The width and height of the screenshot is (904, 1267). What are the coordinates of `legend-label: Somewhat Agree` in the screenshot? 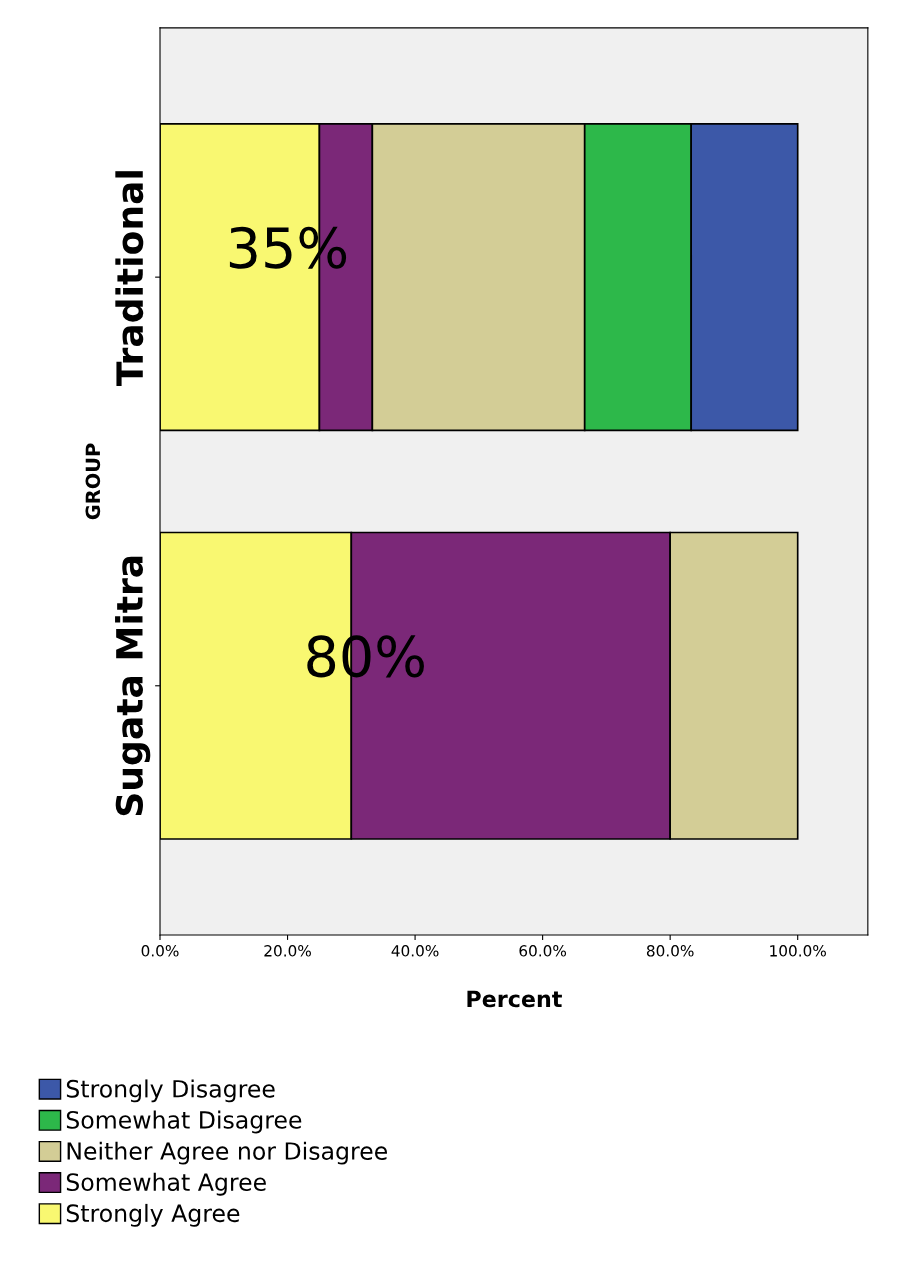 It's located at (166, 1184).